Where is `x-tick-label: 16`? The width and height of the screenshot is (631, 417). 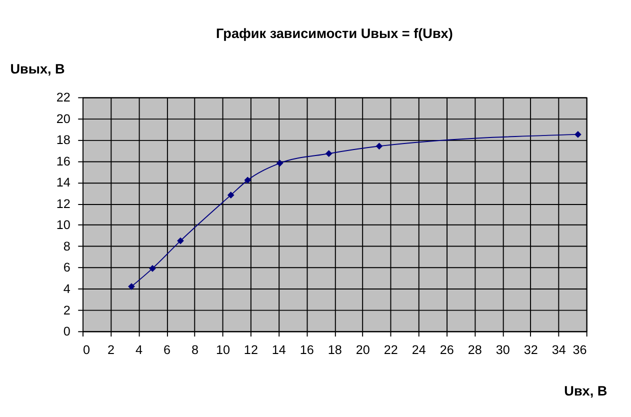
x-tick-label: 16 is located at coordinates (307, 350).